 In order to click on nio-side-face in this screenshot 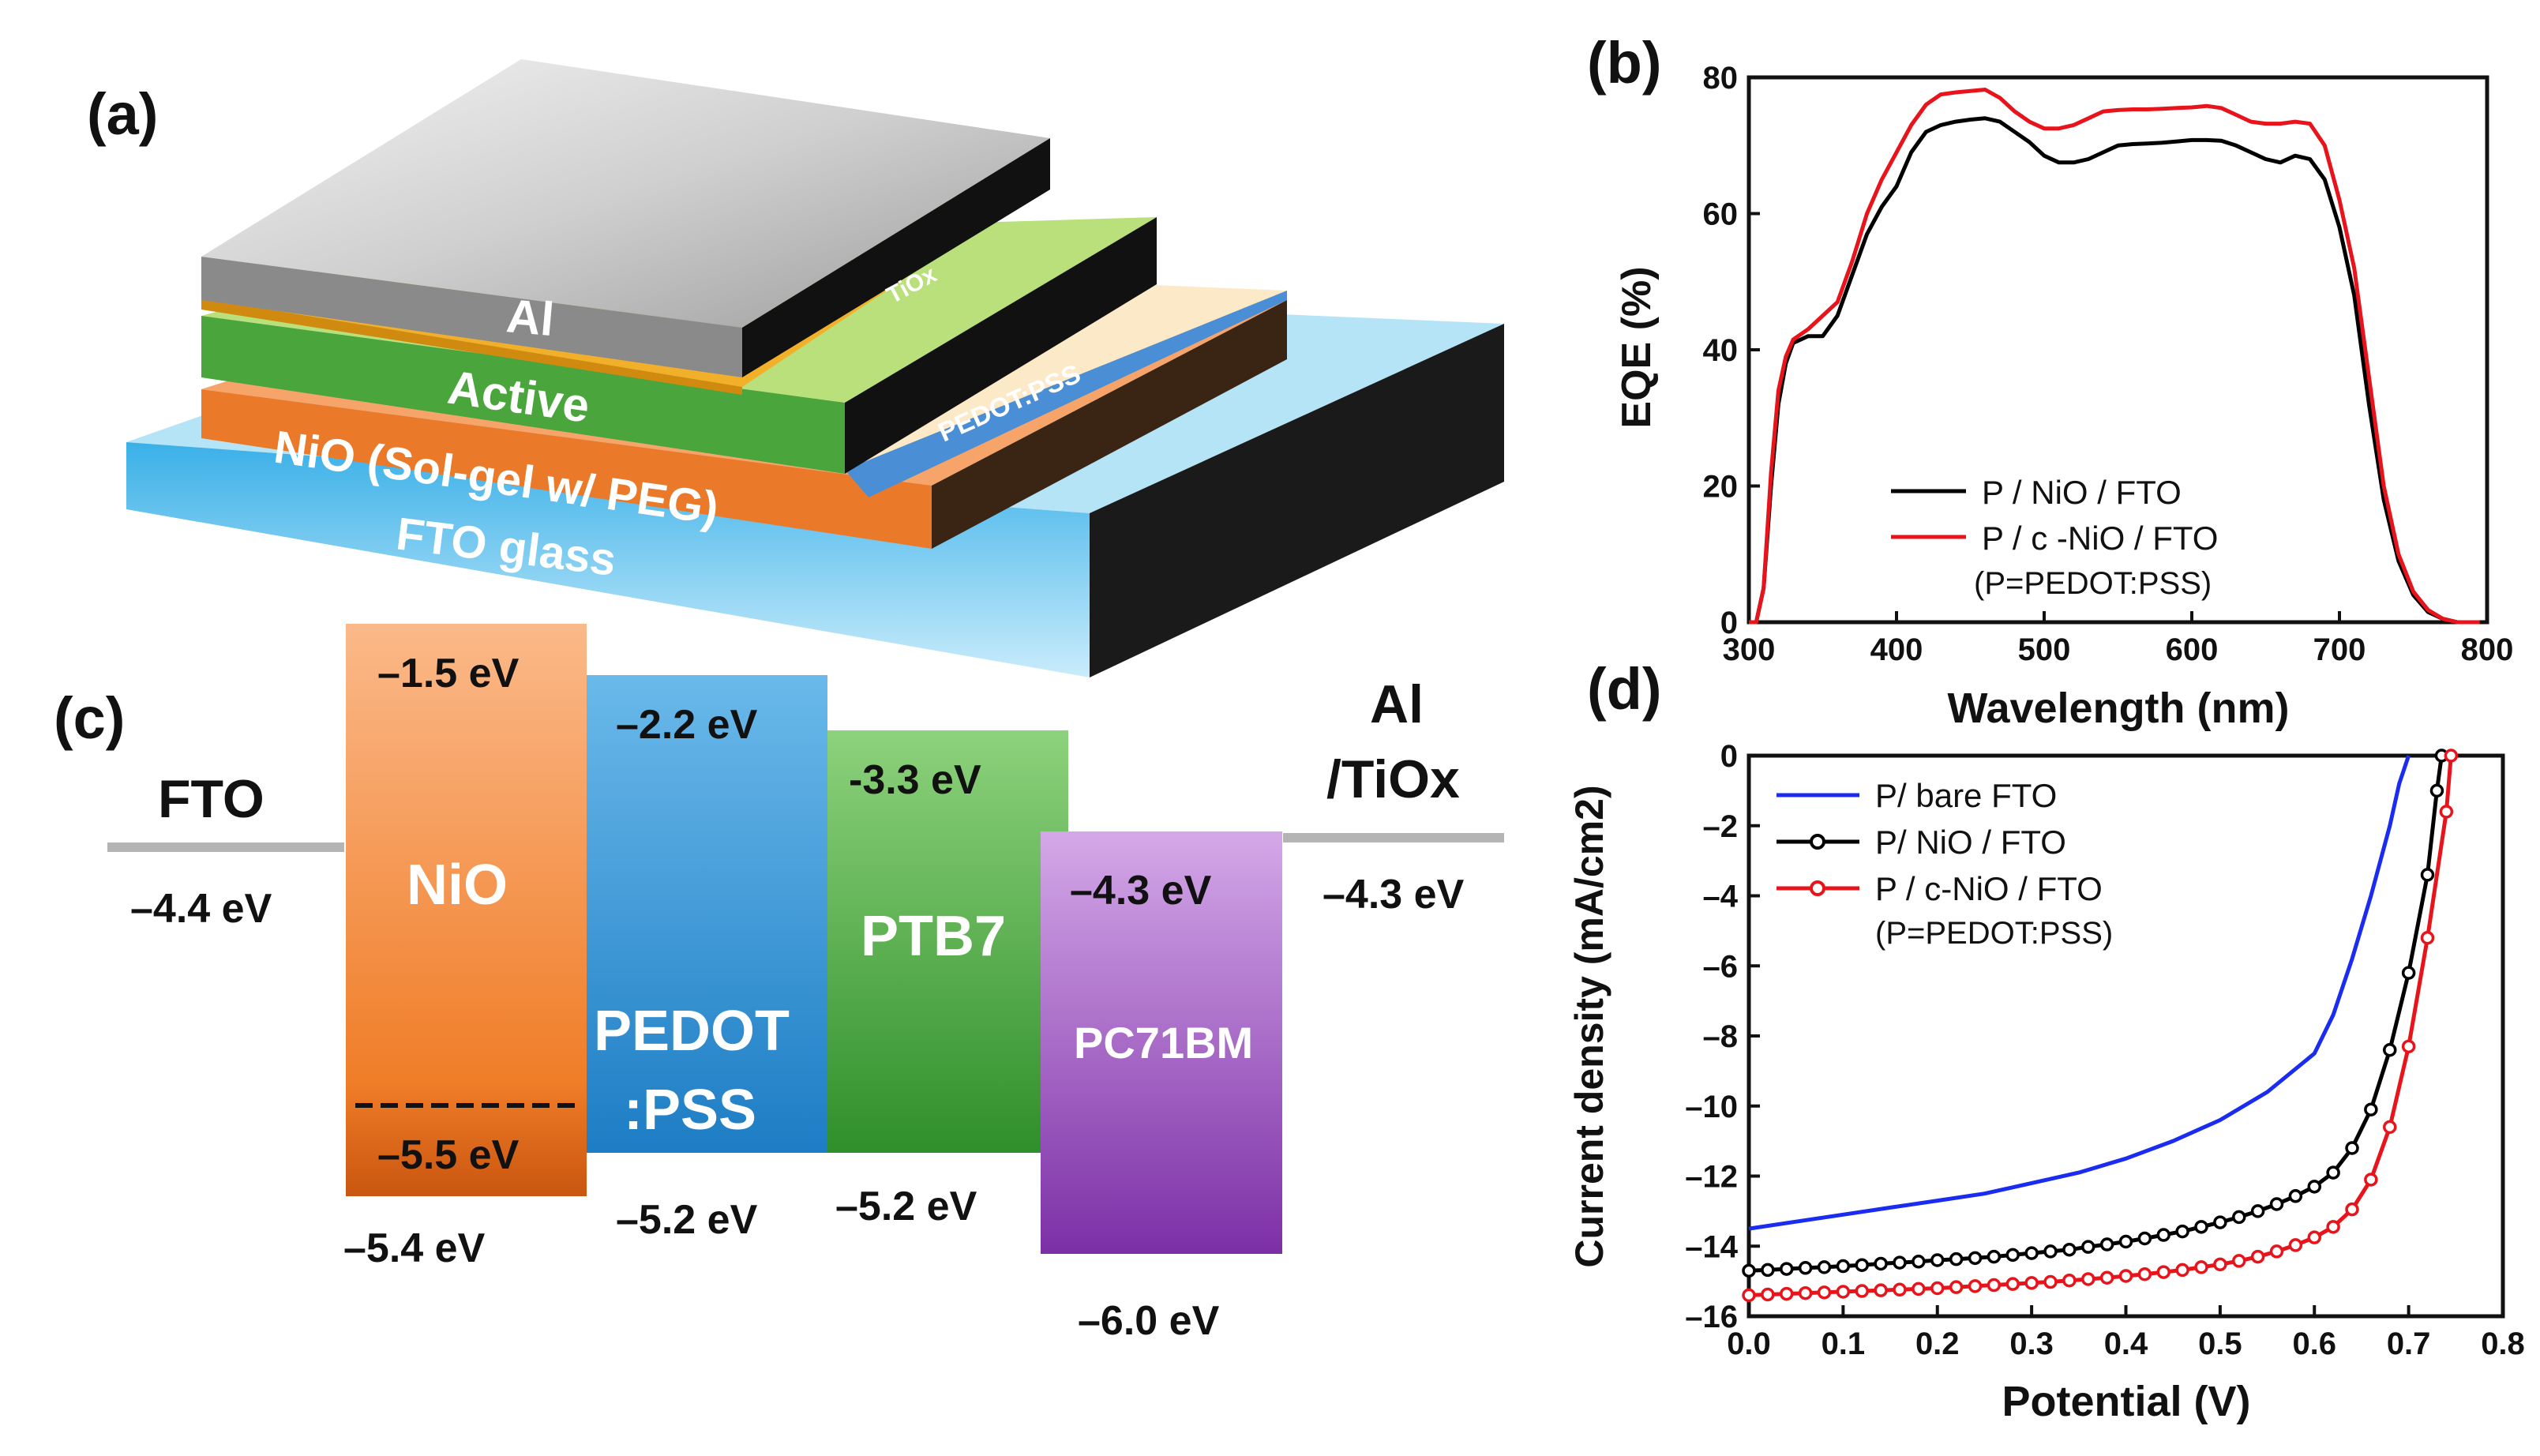, I will do `click(1109, 424)`.